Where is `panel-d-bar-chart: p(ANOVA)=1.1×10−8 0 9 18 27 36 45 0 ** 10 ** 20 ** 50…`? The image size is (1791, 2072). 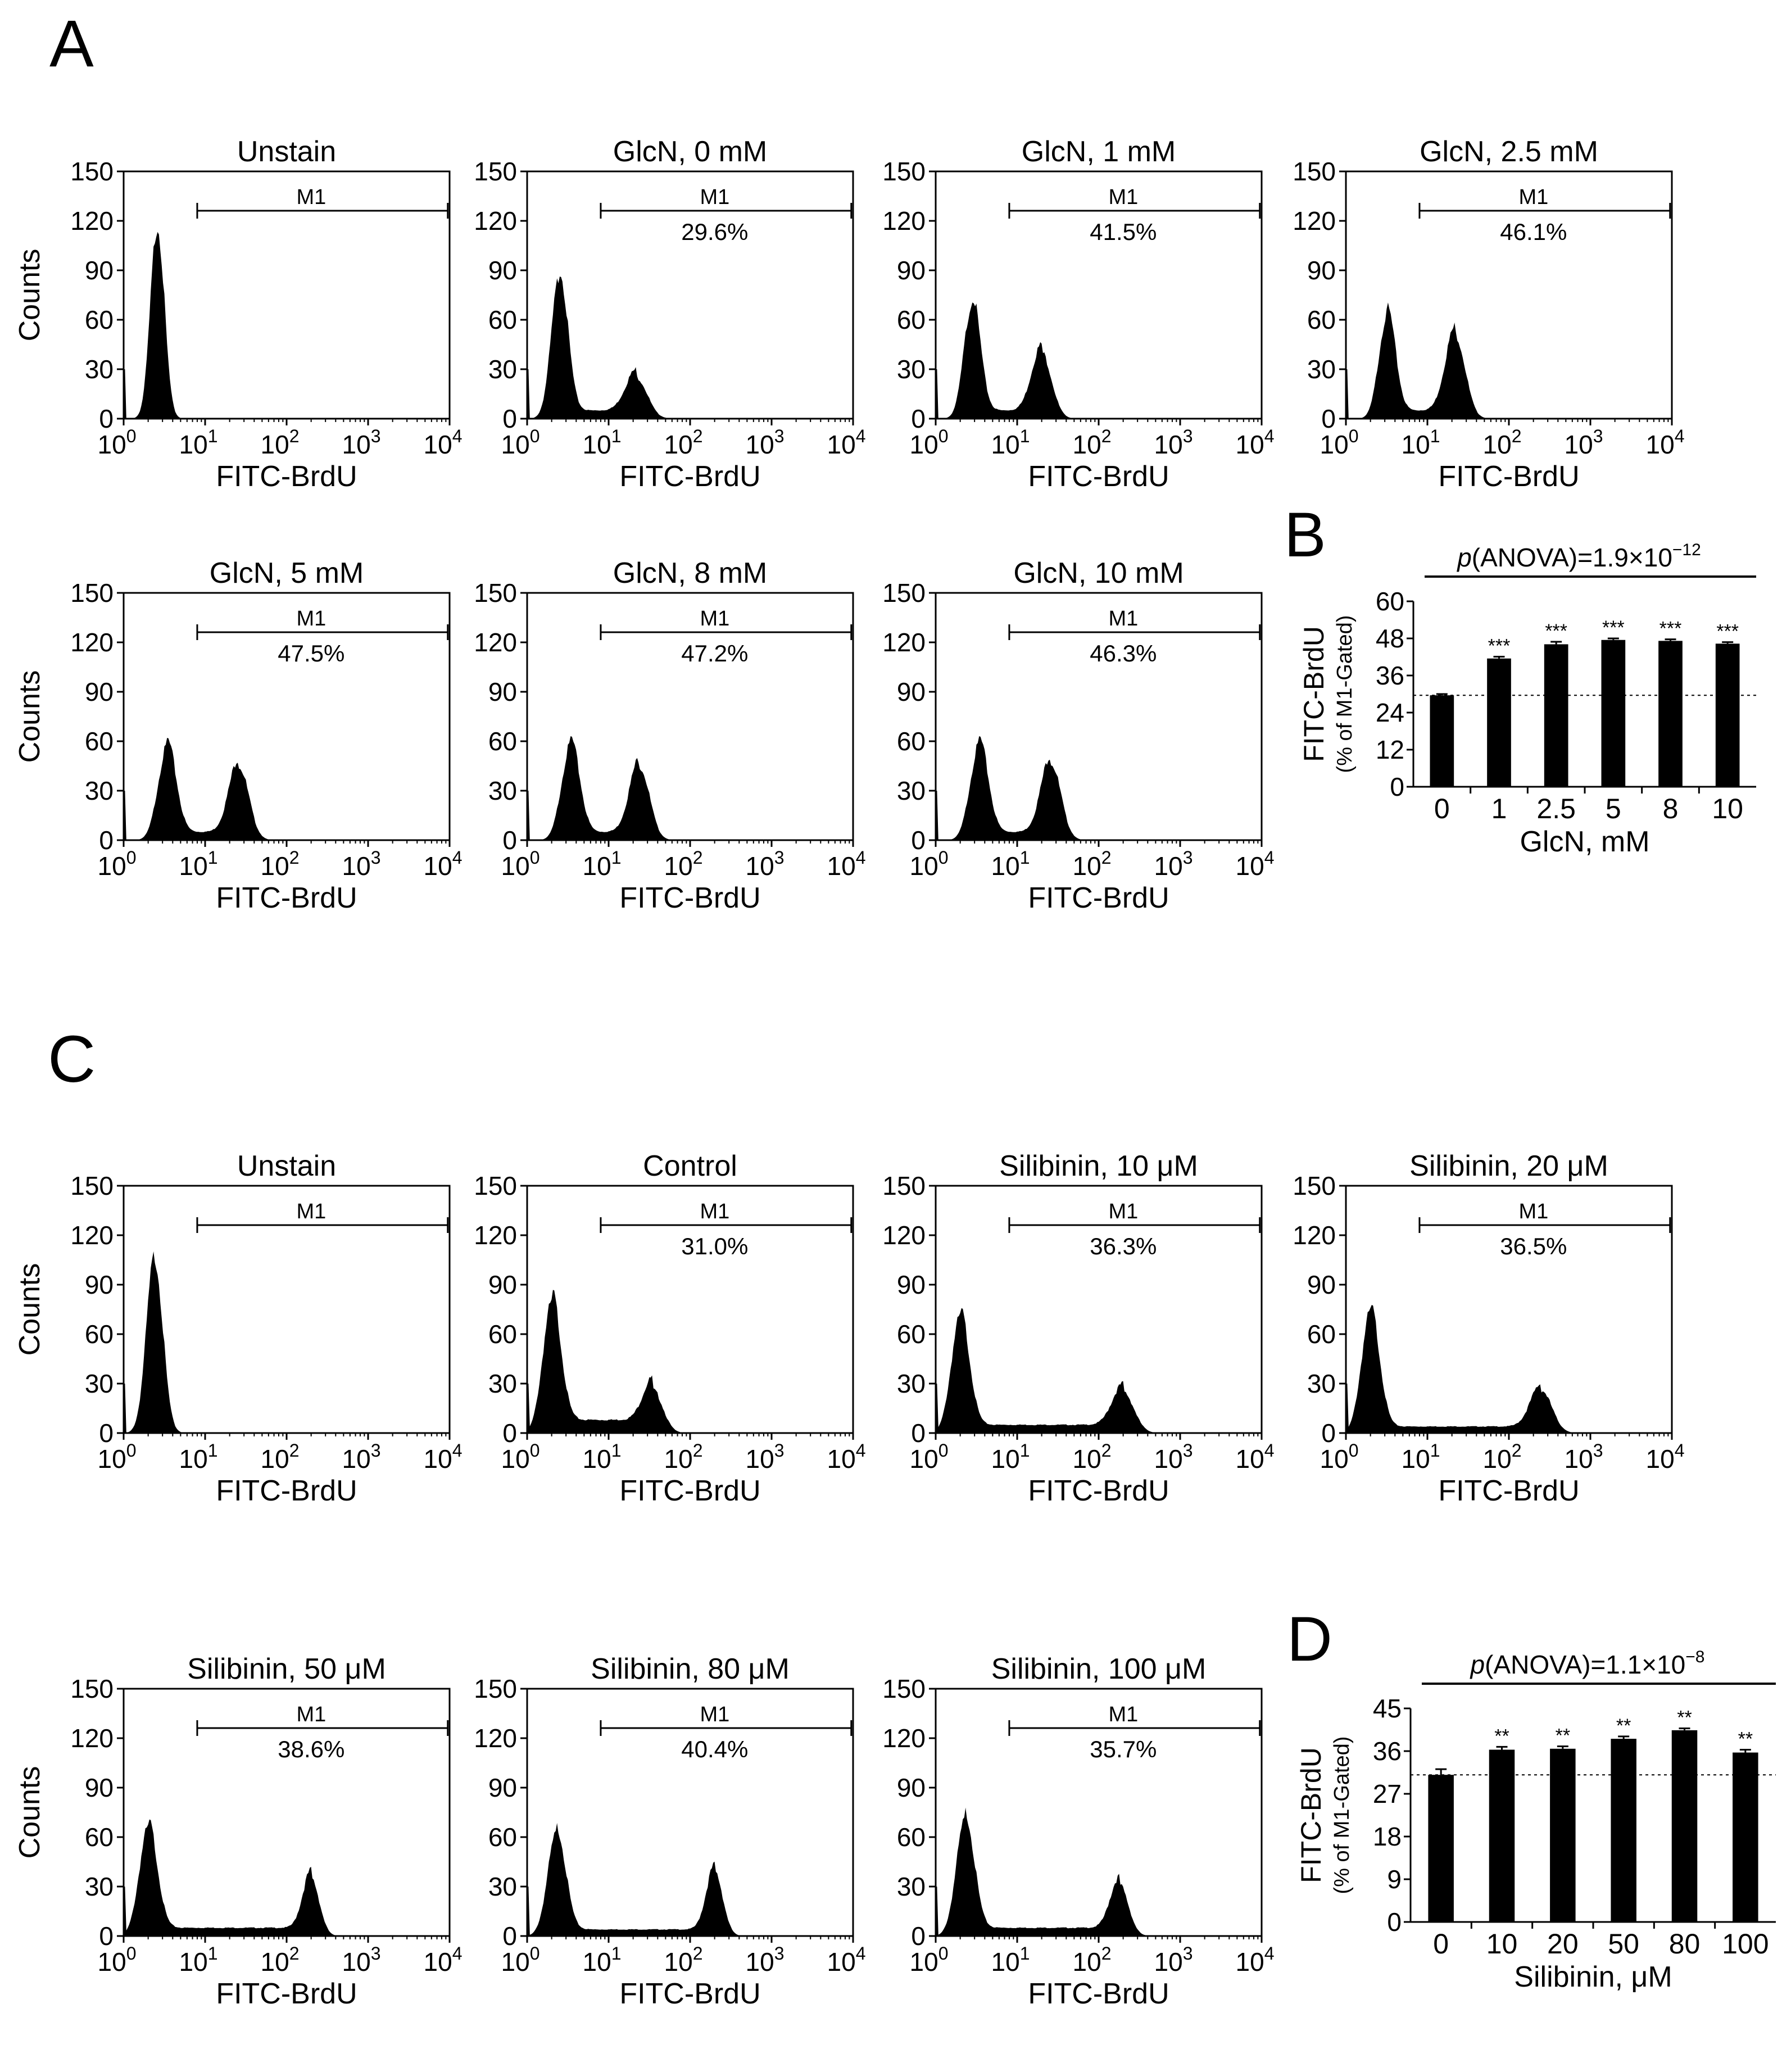
panel-d-bar-chart: p(ANOVA)=1.1×10−8 0 9 18 27 36 45 0 ** 10 ** 20 ** 50… is located at coordinates (1535, 1820).